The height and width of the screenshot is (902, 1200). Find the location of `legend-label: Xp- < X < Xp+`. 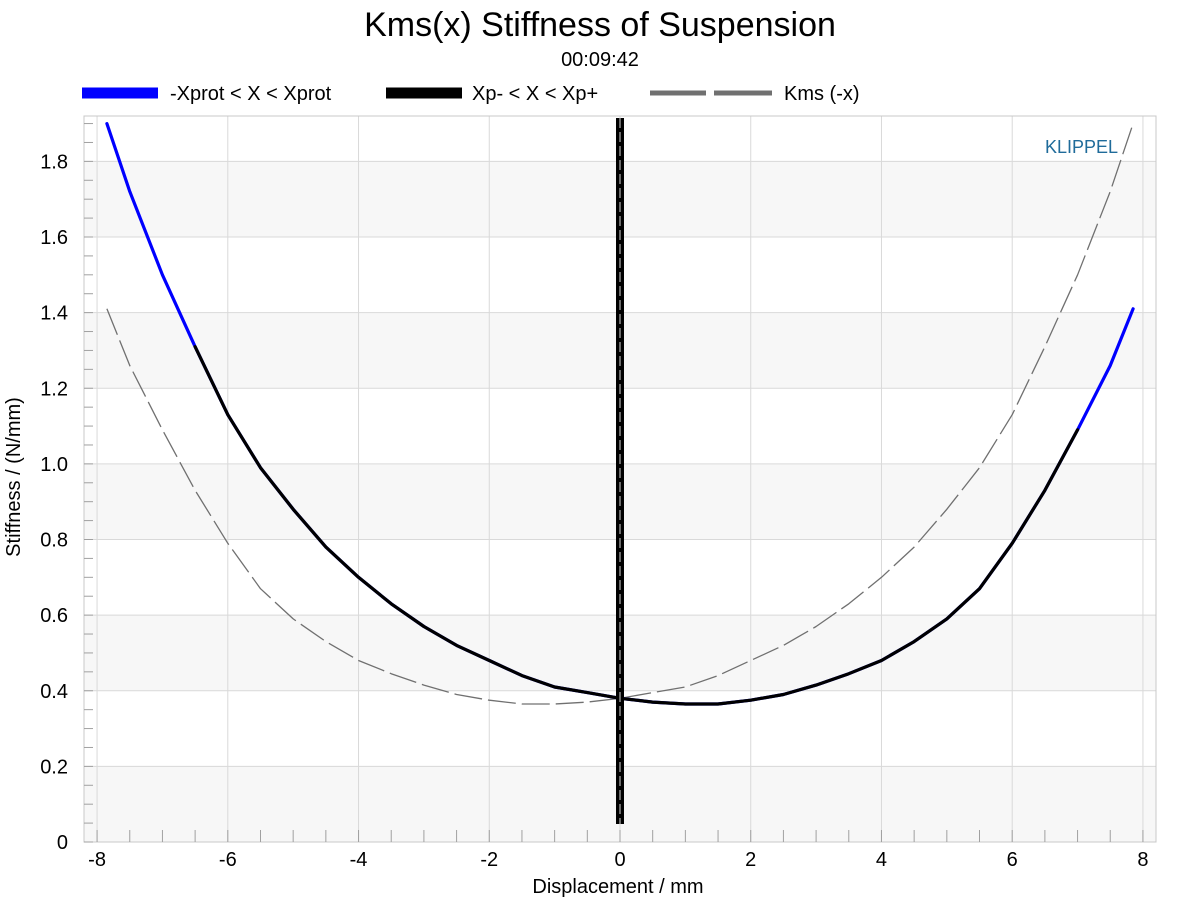

legend-label: Xp- < X < Xp+ is located at coordinates (535, 94).